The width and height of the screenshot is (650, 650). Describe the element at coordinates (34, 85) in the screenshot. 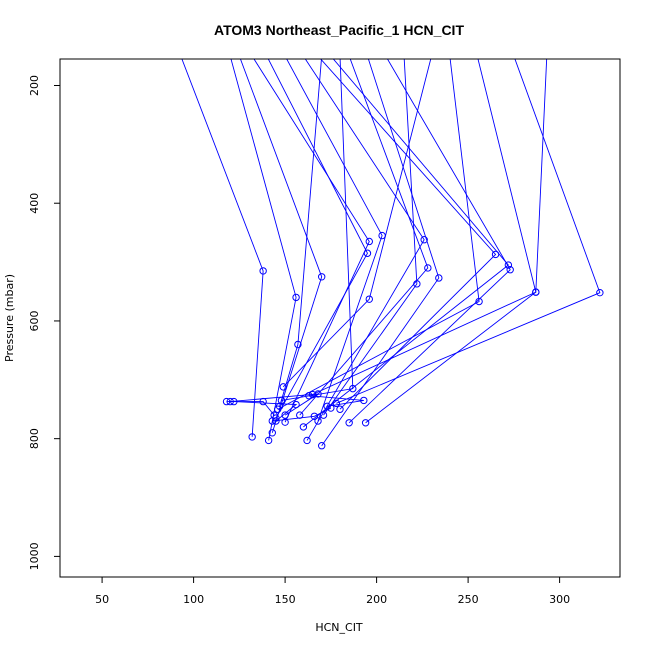

I see `y-tick-label: 200` at that location.